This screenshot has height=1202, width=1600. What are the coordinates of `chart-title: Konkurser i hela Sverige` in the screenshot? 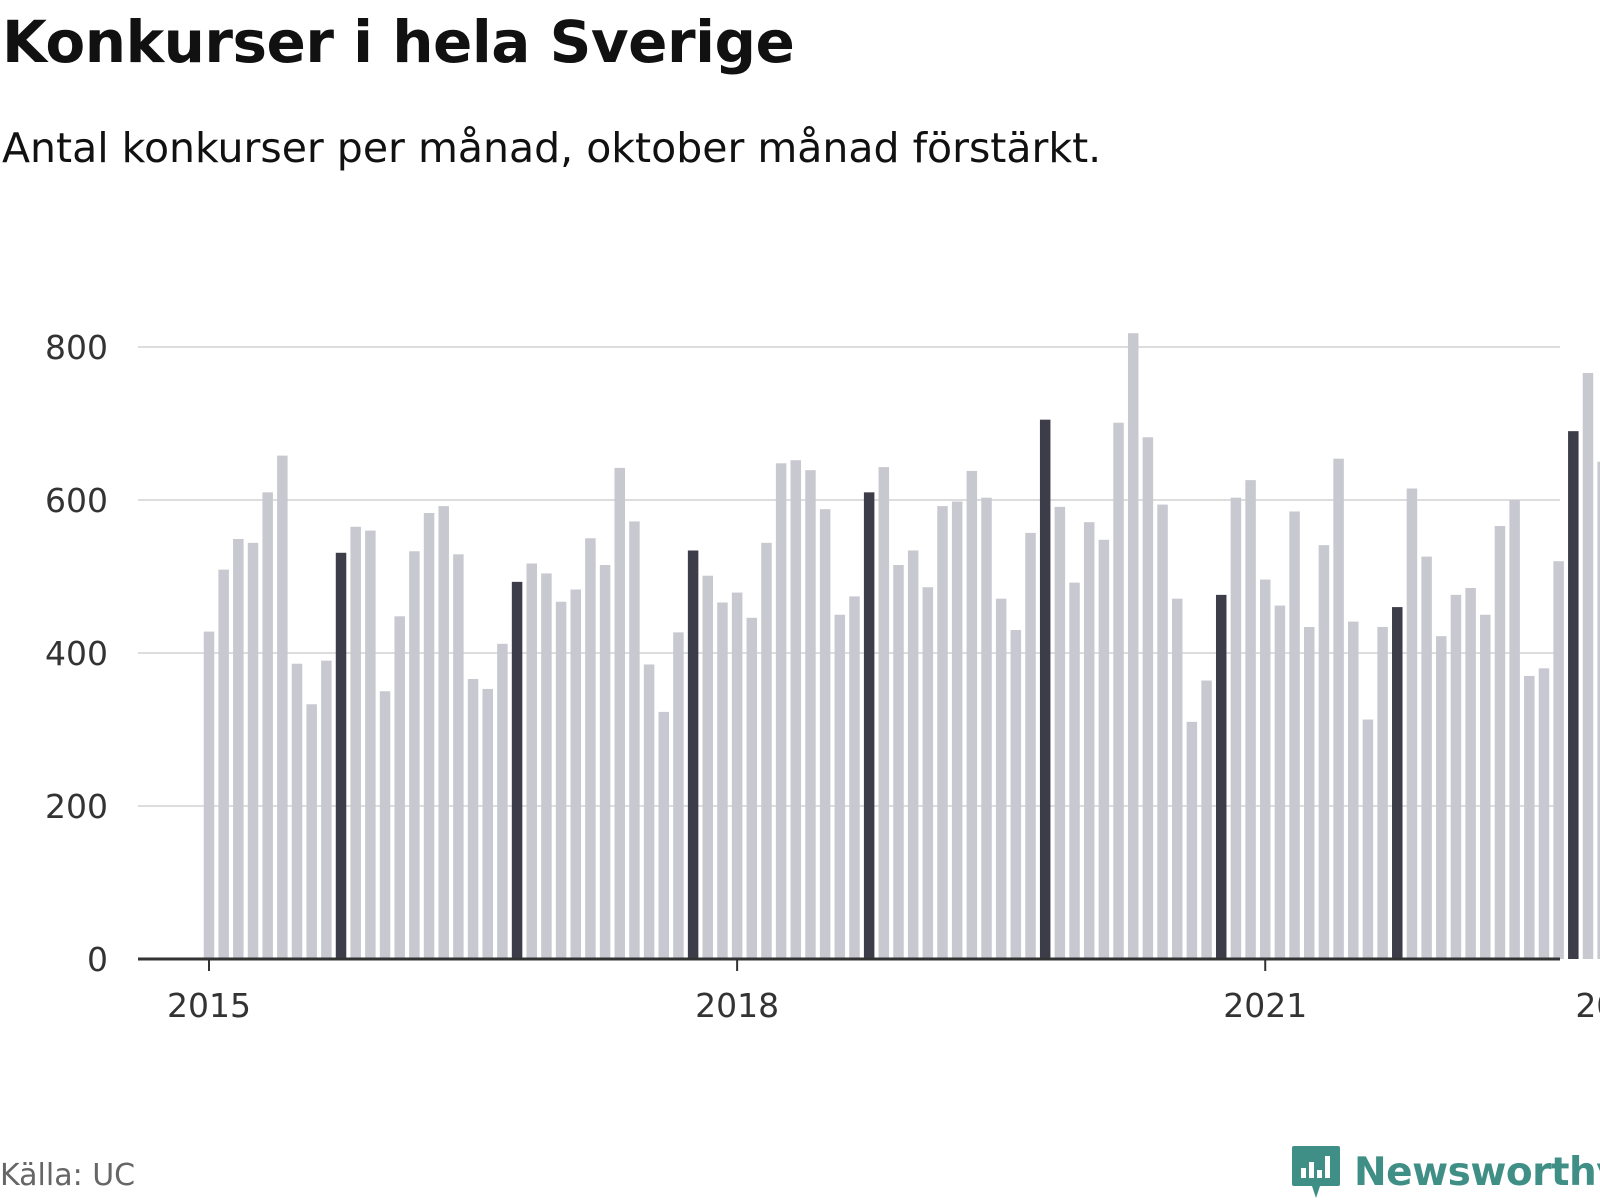 It's located at (398, 42).